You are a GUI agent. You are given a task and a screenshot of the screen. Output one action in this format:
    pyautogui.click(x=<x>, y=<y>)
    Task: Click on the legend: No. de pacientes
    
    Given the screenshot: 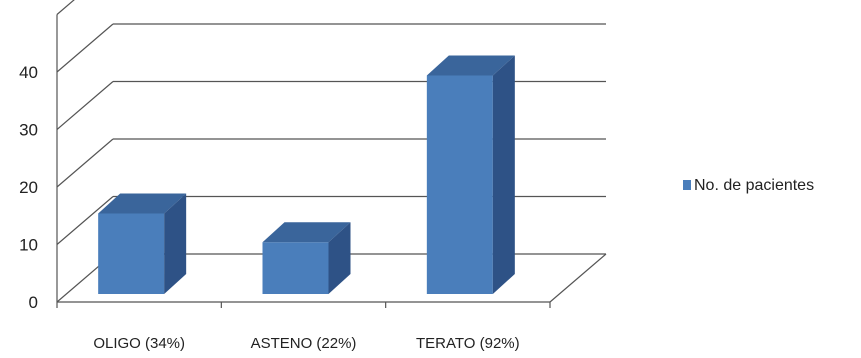 What is the action you would take?
    pyautogui.click(x=748, y=185)
    